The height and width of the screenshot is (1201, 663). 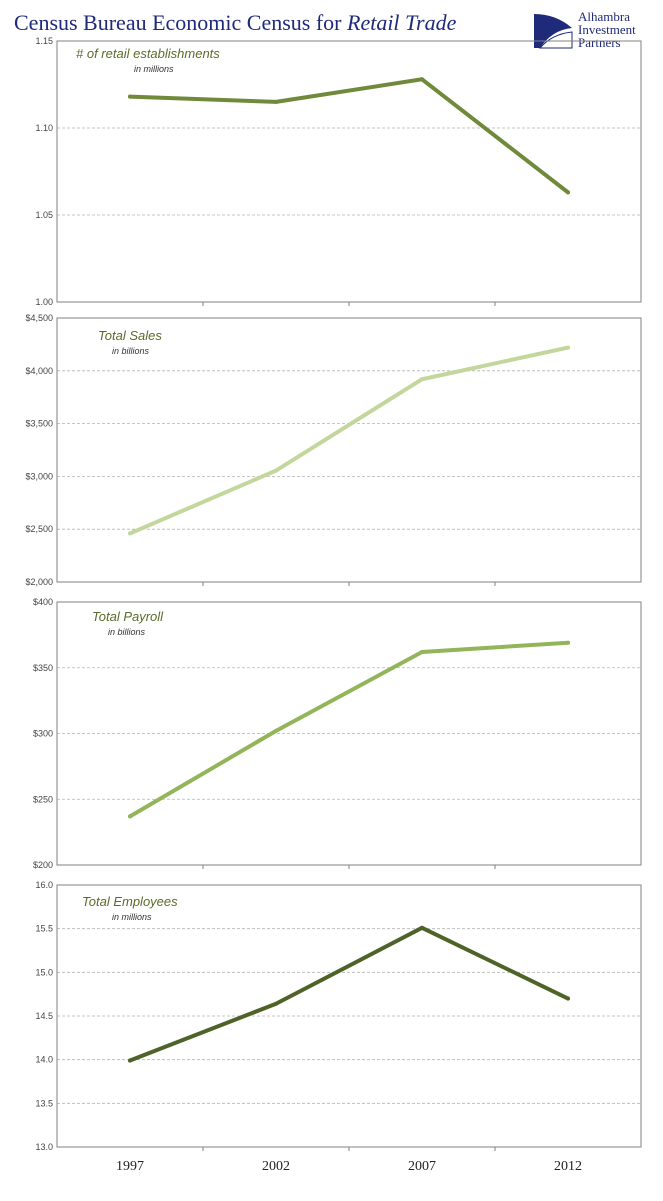 I want to click on panel-title: Total Payroll, so click(x=128, y=616).